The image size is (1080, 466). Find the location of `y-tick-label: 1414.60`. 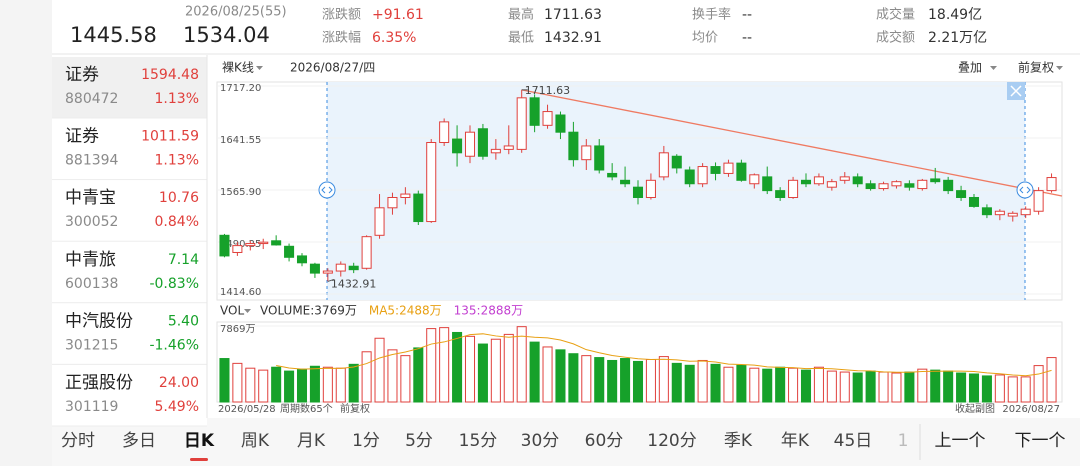

y-tick-label: 1414.60 is located at coordinates (240, 292).